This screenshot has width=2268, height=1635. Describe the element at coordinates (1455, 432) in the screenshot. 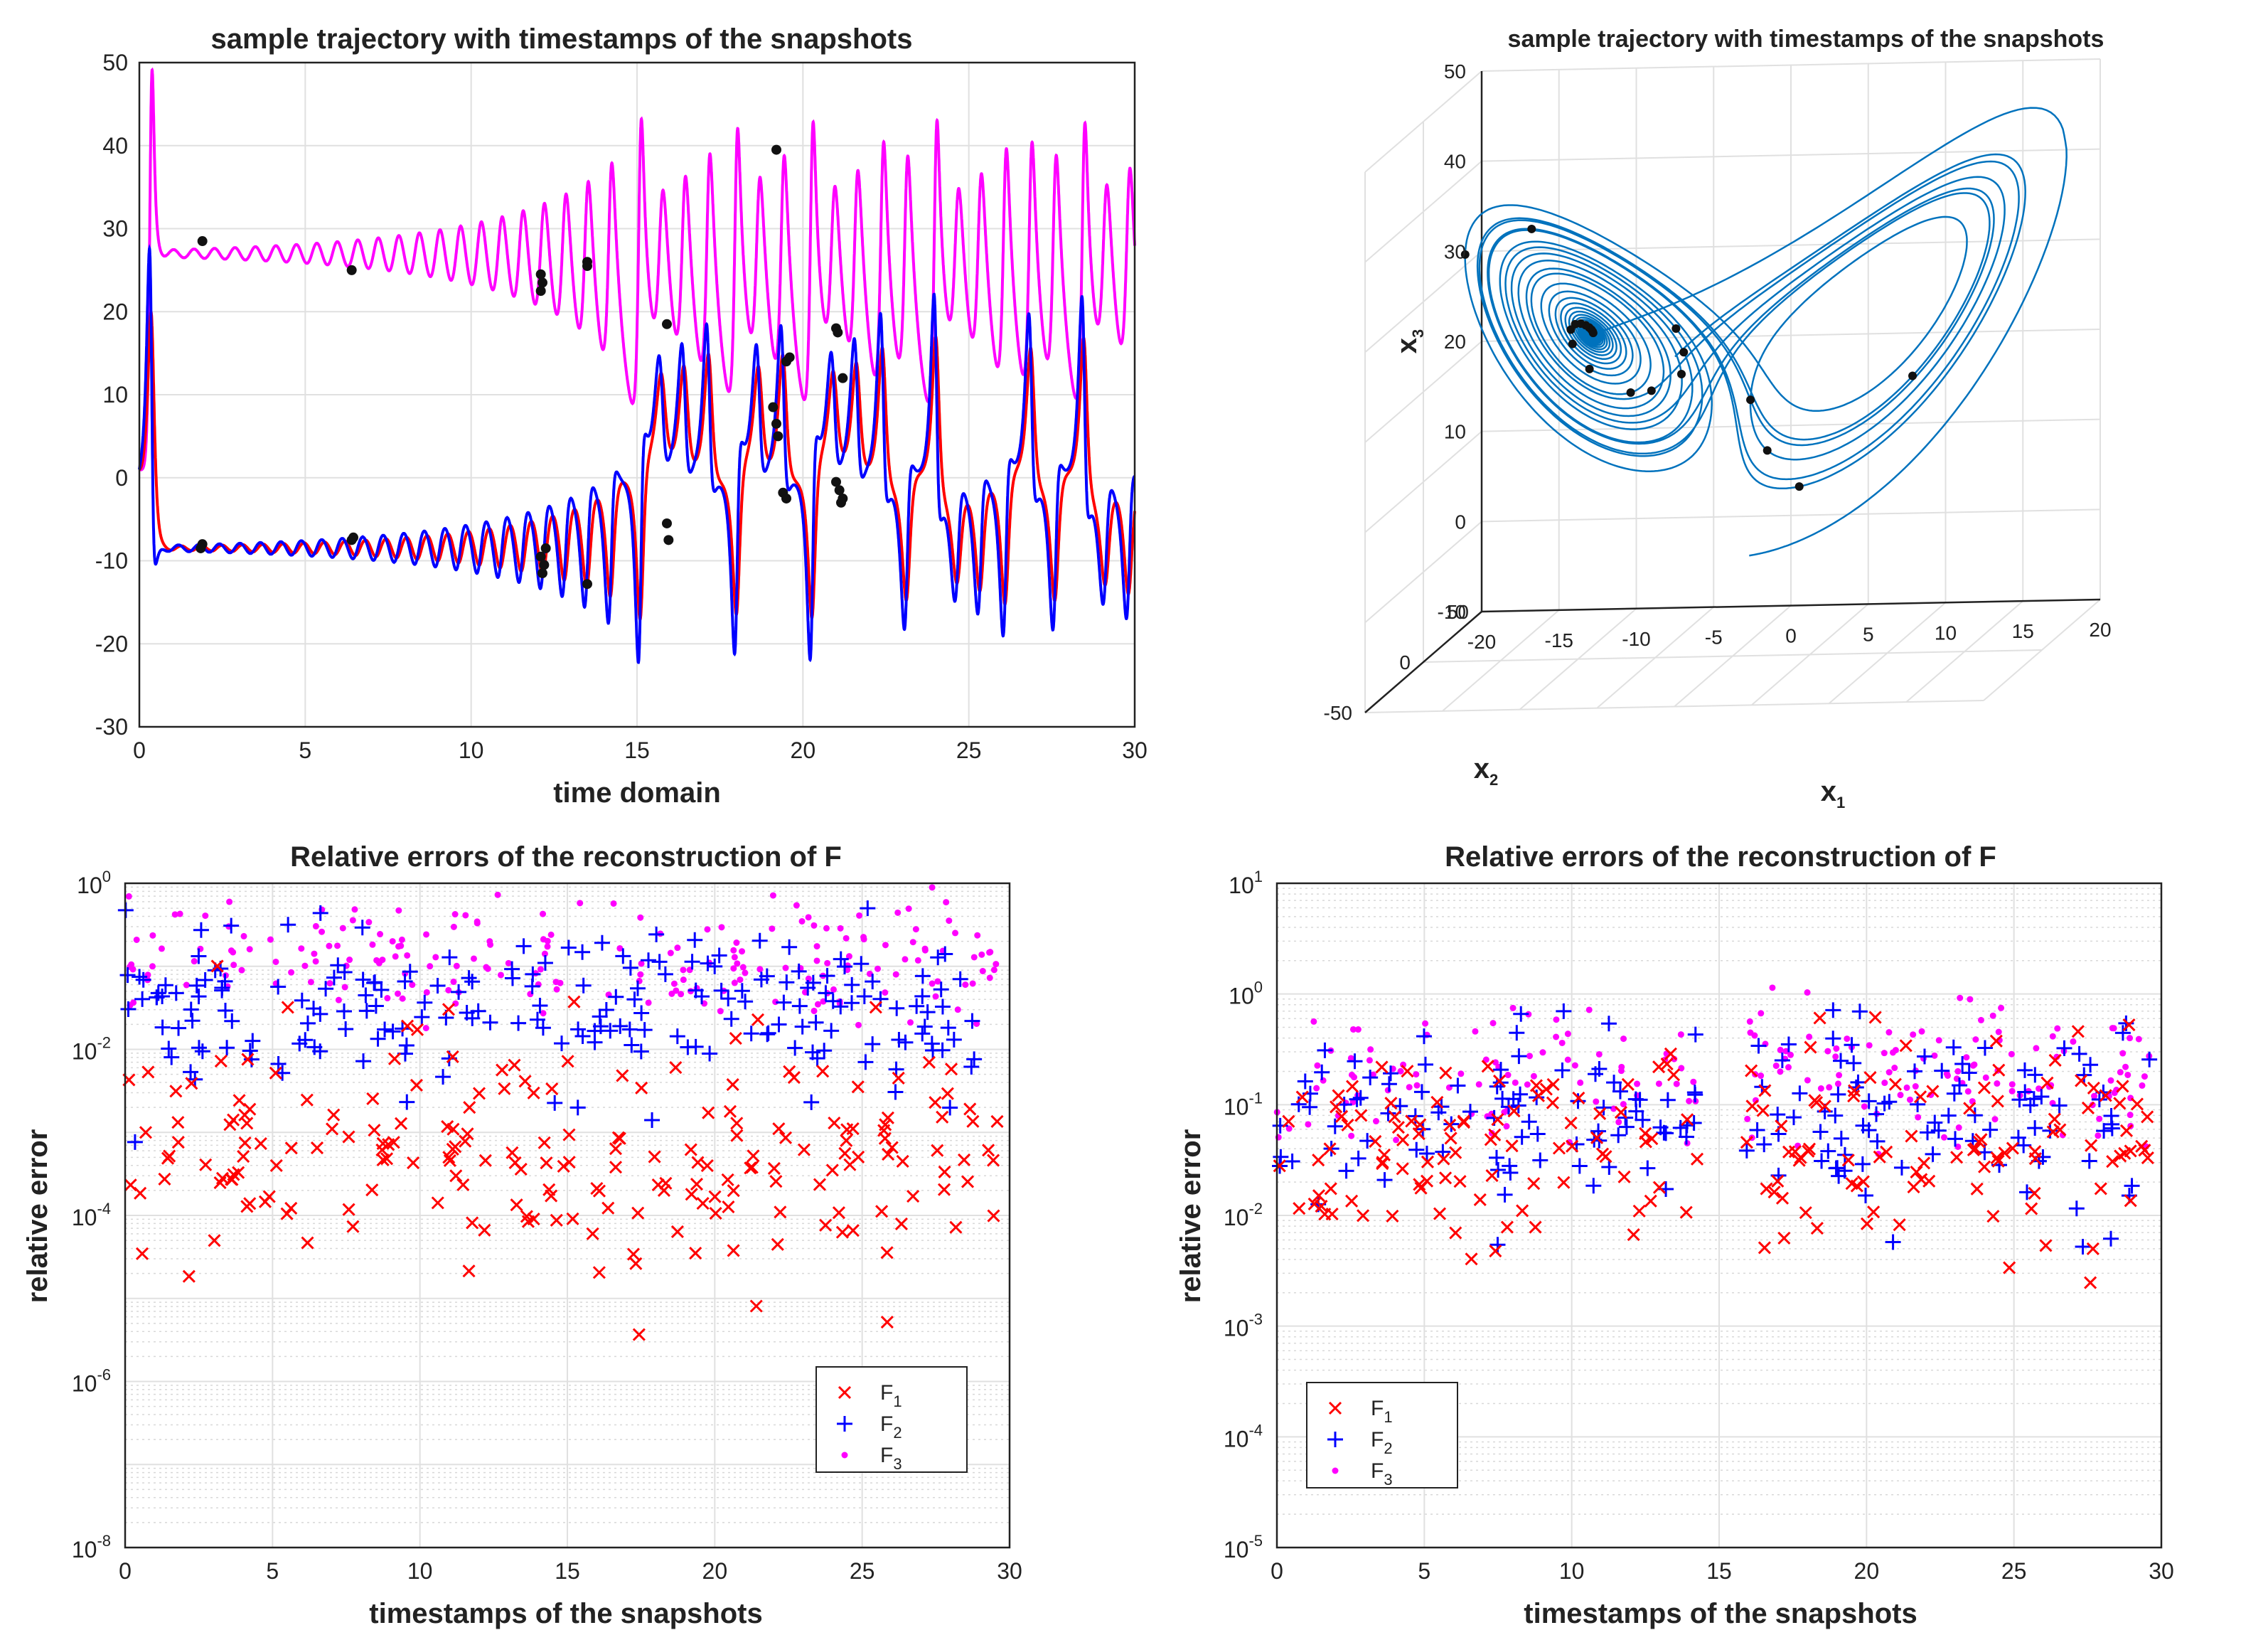

I see `lorenz-ztick-label: 10` at that location.